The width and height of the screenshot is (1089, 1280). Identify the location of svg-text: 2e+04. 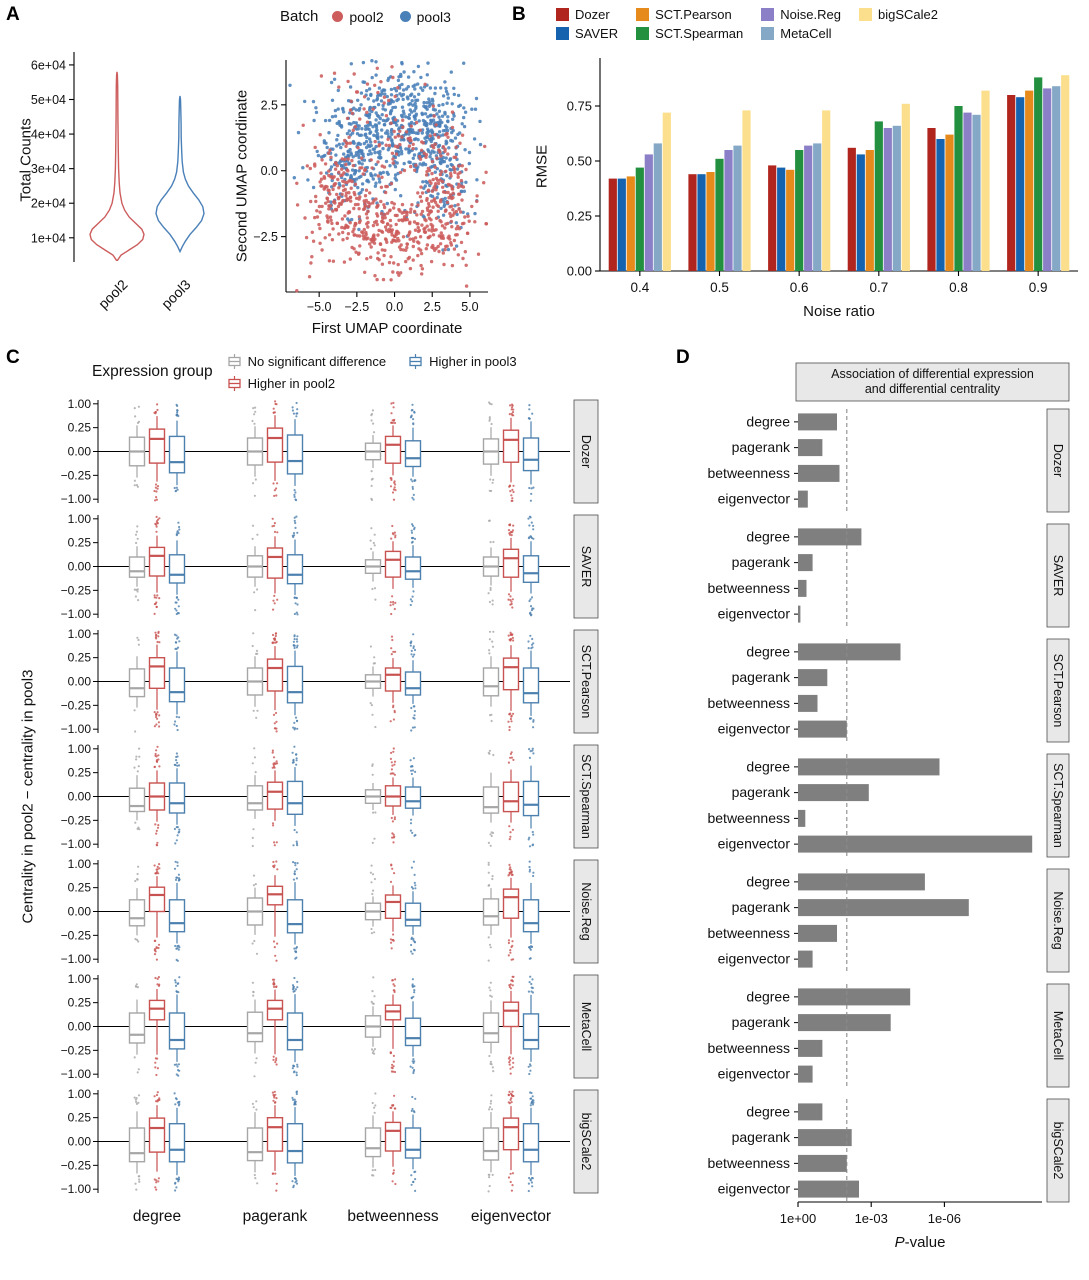
(48, 204).